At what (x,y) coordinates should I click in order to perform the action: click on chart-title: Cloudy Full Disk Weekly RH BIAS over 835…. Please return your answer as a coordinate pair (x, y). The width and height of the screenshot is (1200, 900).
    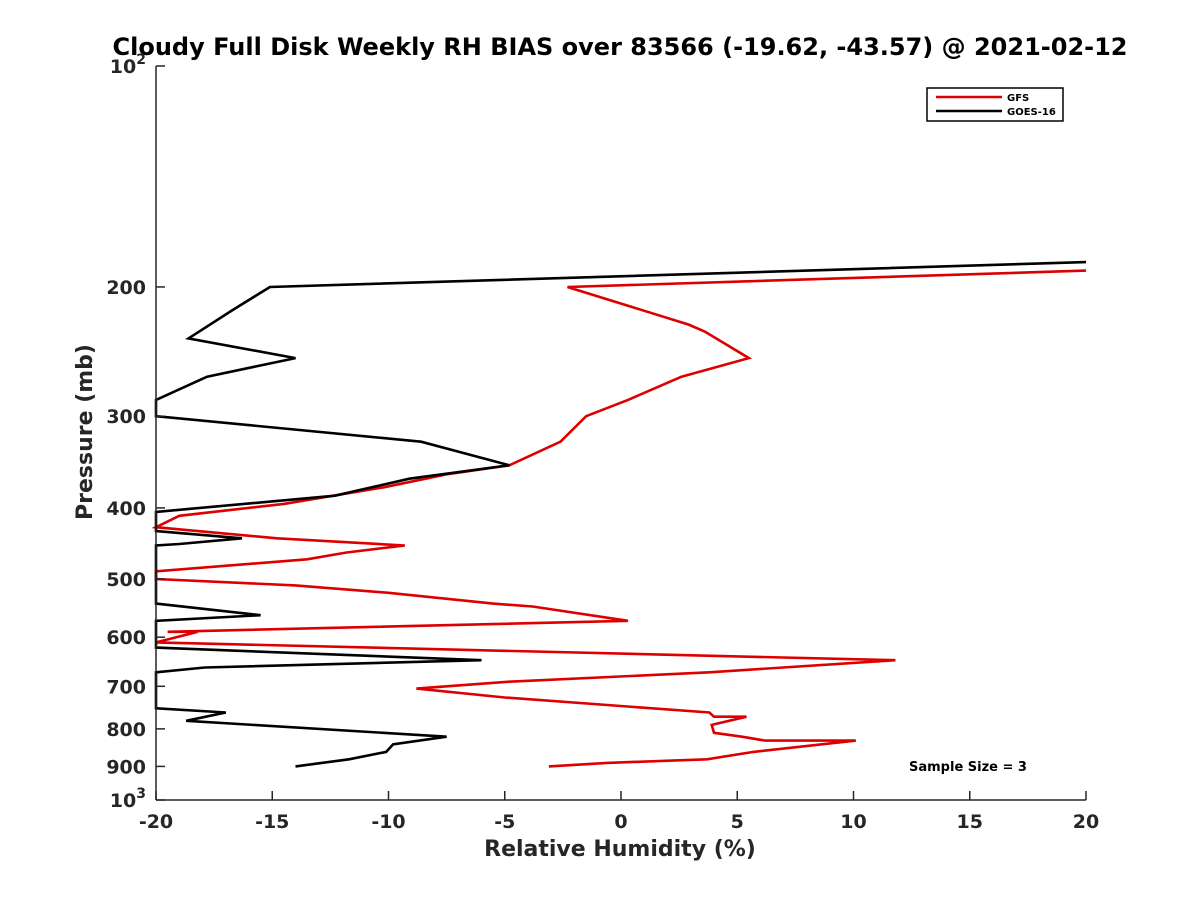
    Looking at the image, I should click on (620, 47).